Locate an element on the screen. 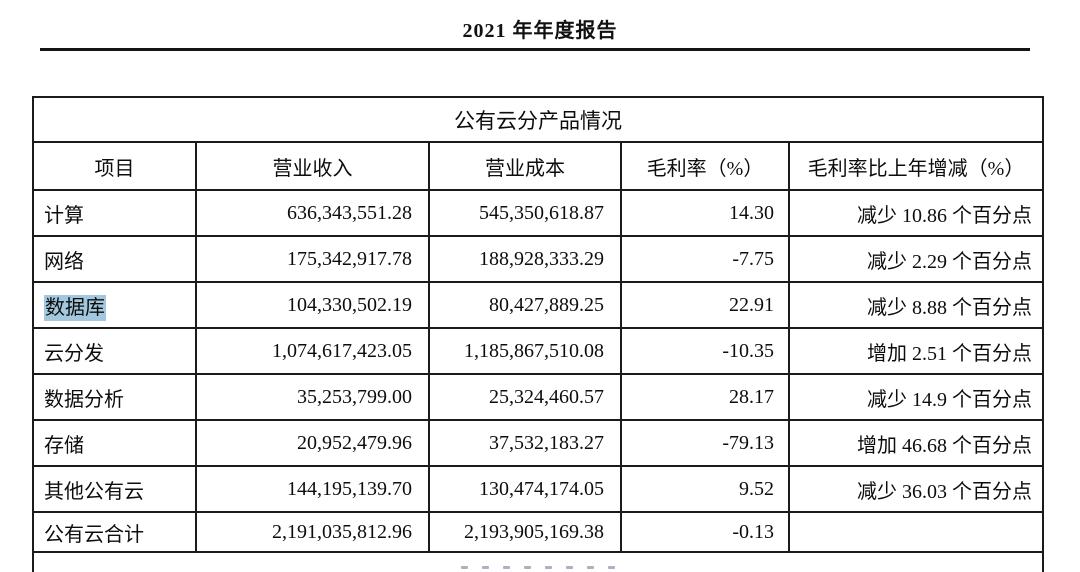 The height and width of the screenshot is (572, 1080). header-divider-rule is located at coordinates (535, 49).